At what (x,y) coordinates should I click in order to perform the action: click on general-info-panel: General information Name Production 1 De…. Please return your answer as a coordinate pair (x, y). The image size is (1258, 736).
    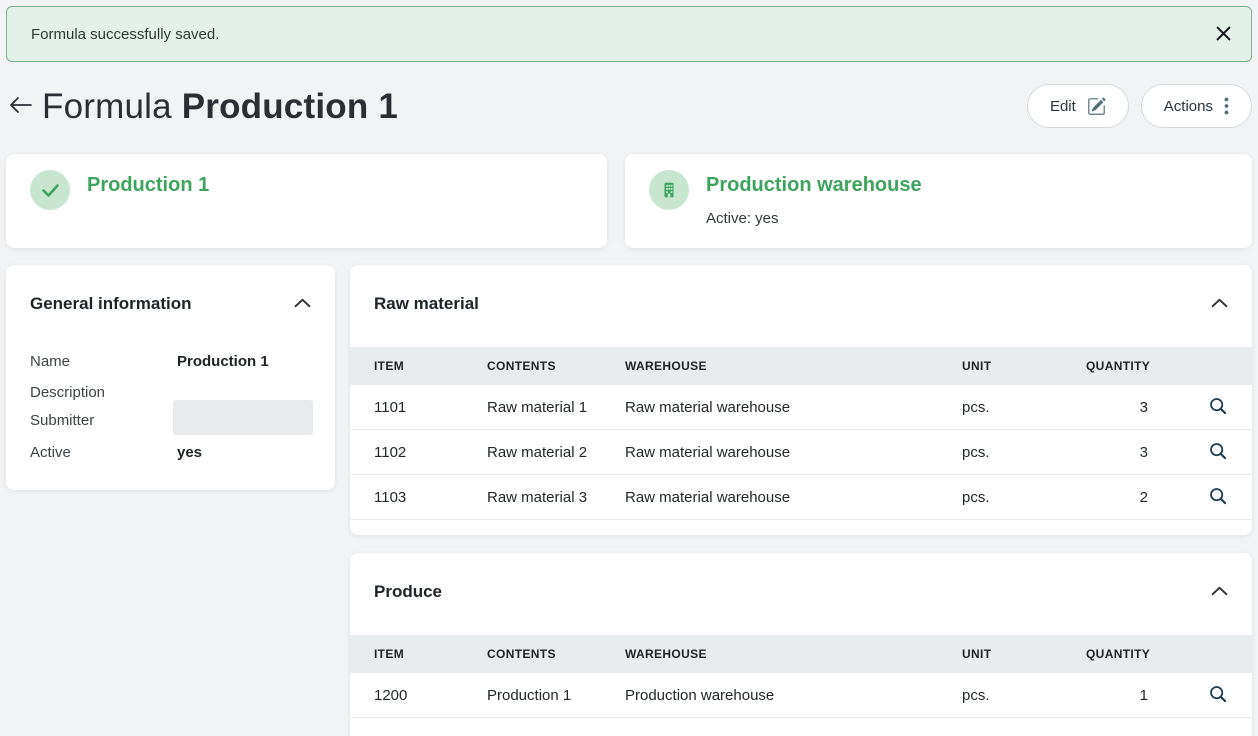
    Looking at the image, I should click on (170, 377).